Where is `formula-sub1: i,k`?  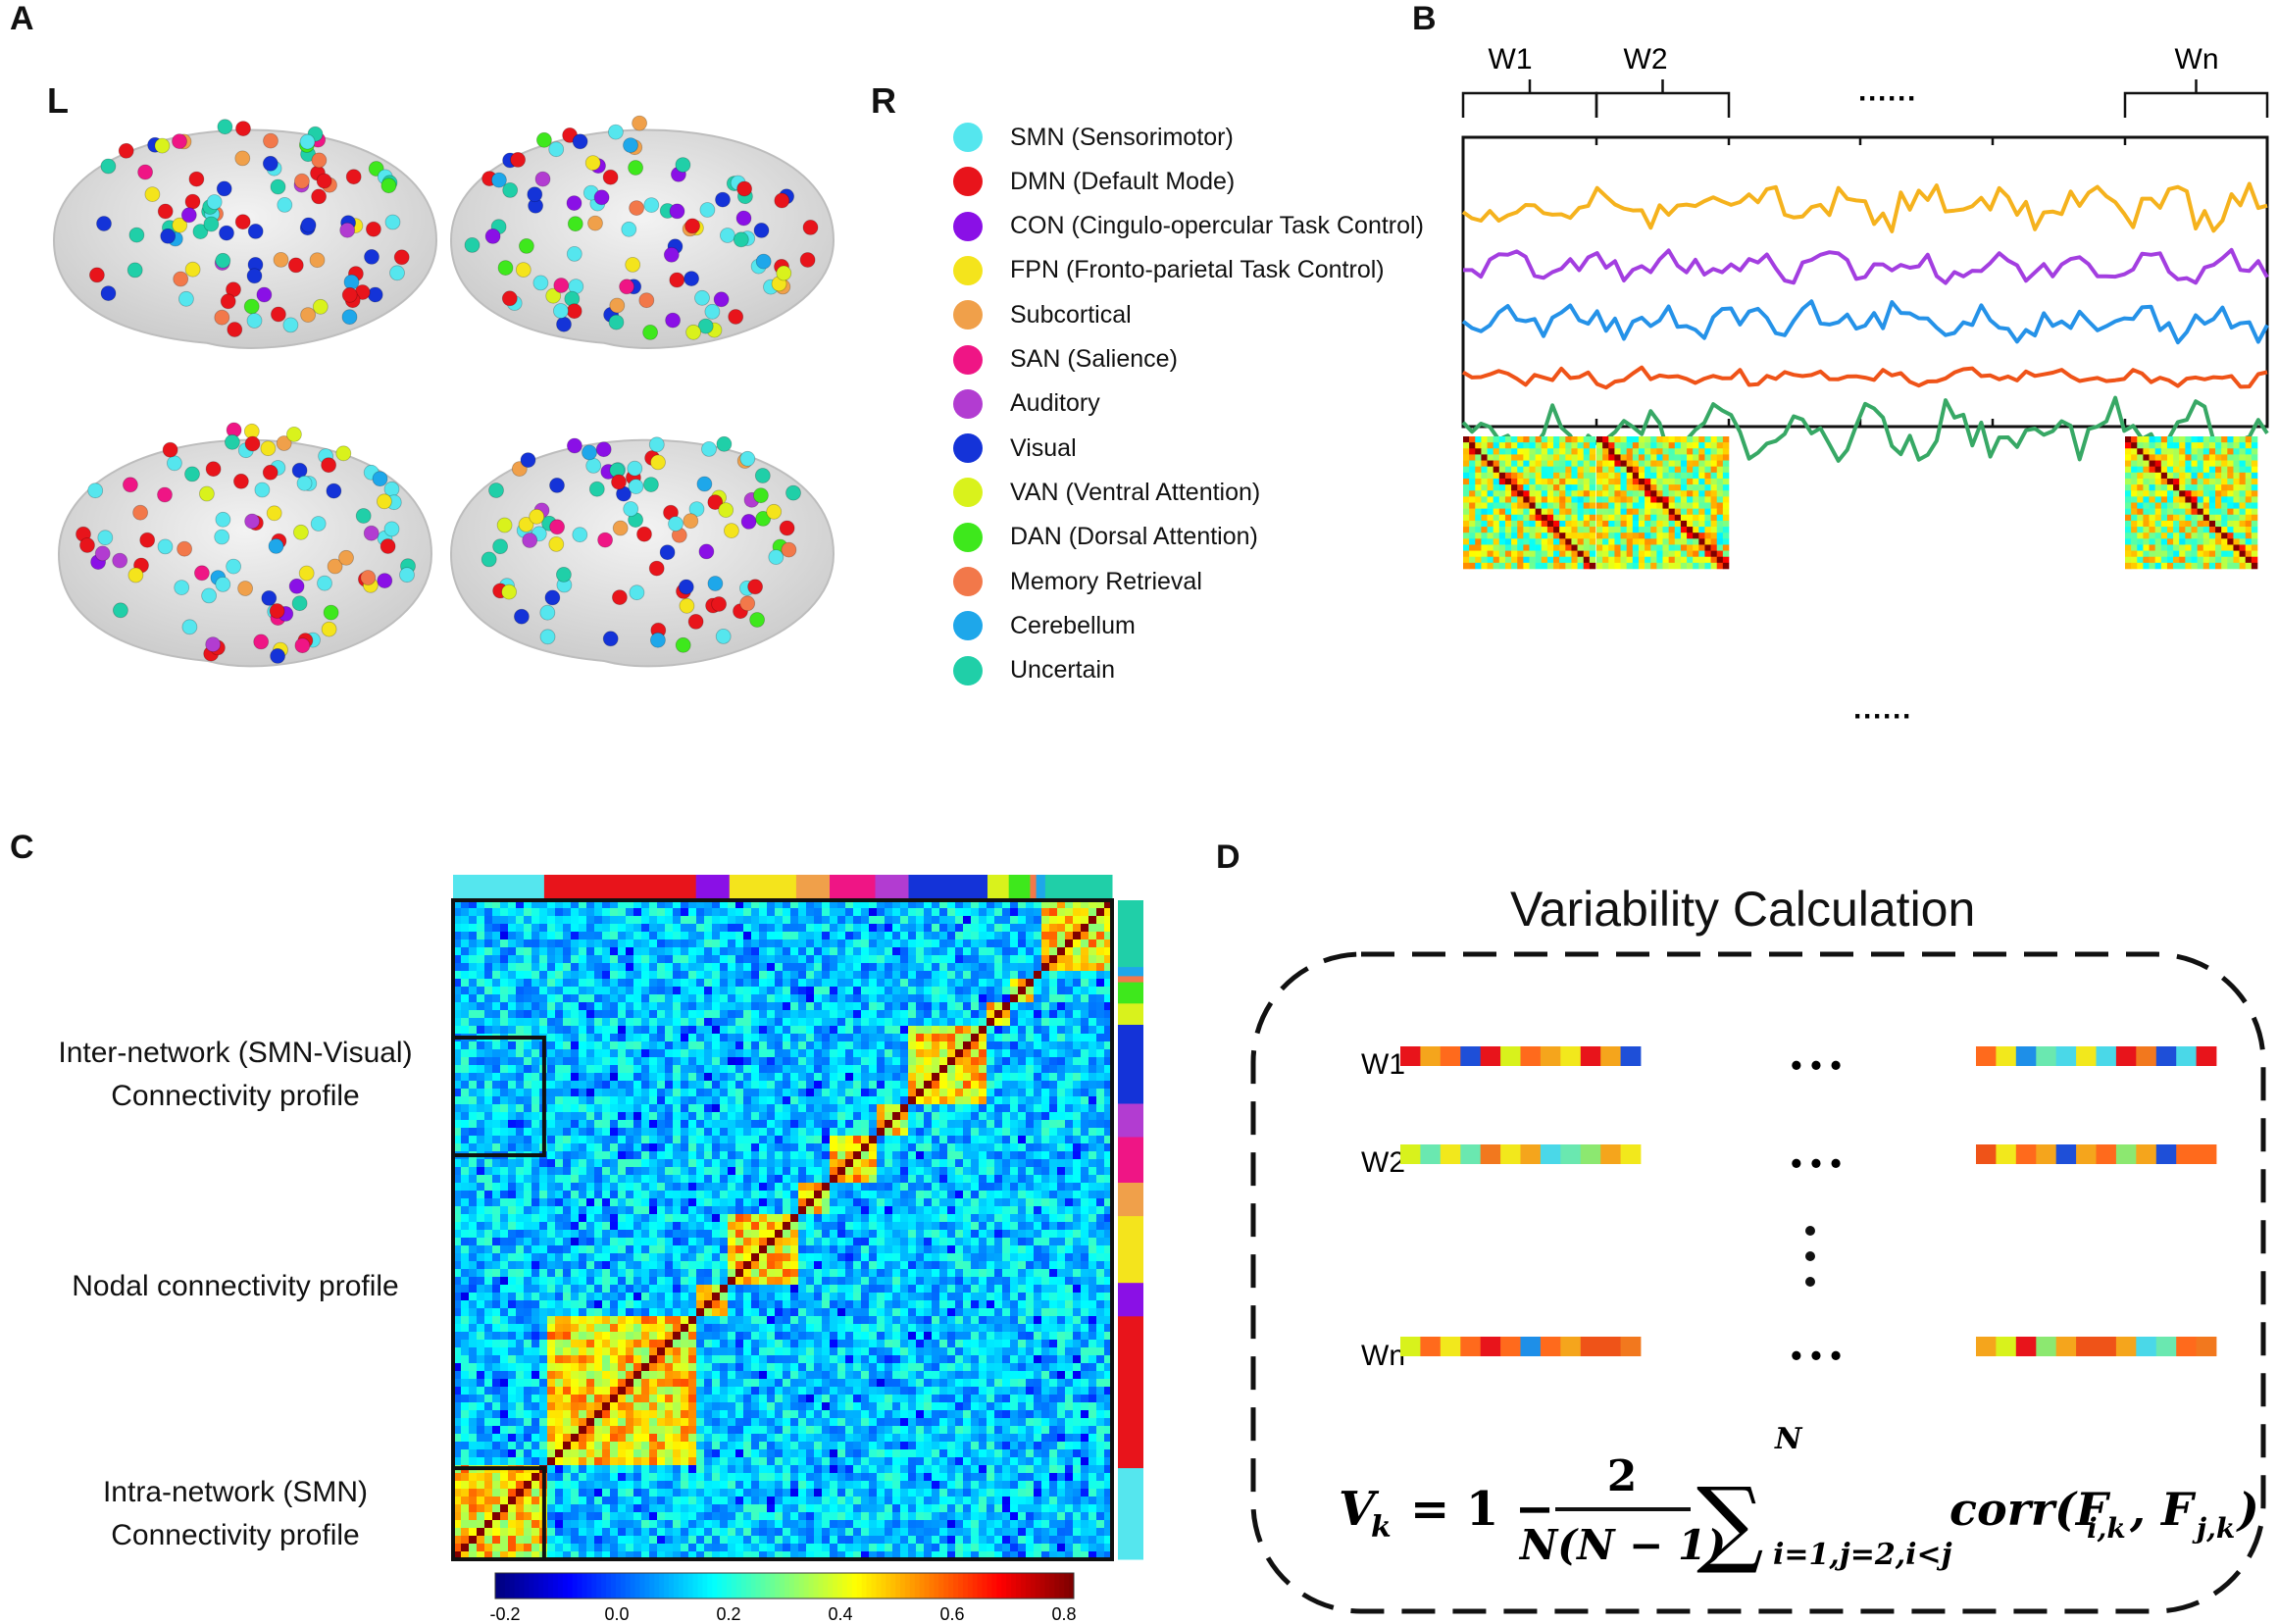
formula-sub1: i,k is located at coordinates (2106, 1528).